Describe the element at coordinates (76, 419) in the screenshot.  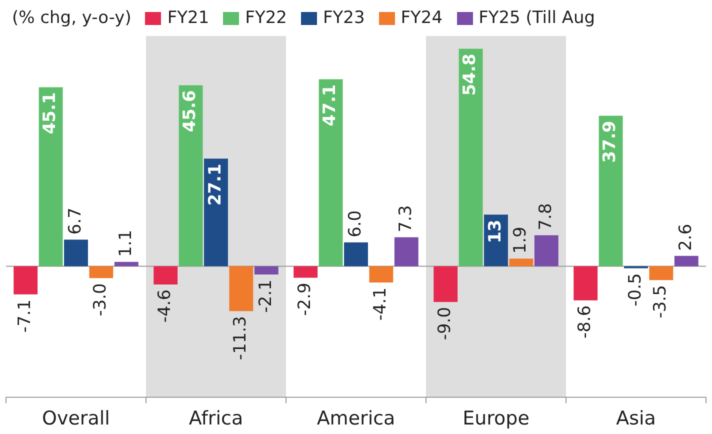
I see `x-tick-label: Overall` at that location.